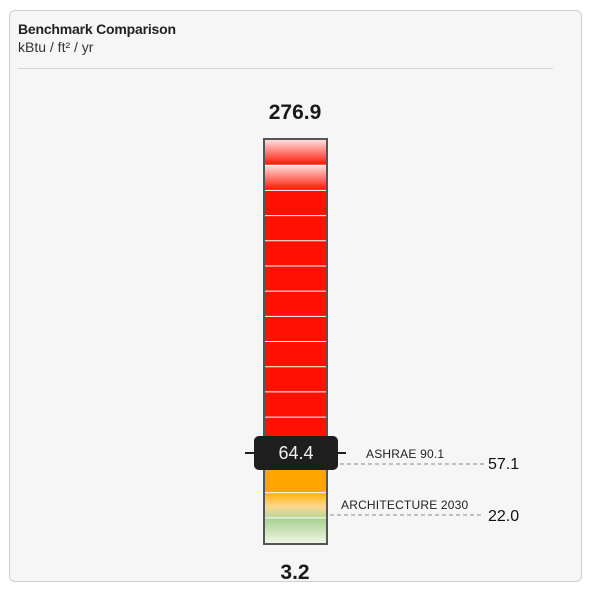 This screenshot has height=591, width=593. I want to click on scale-min-label: 3.2, so click(295, 573).